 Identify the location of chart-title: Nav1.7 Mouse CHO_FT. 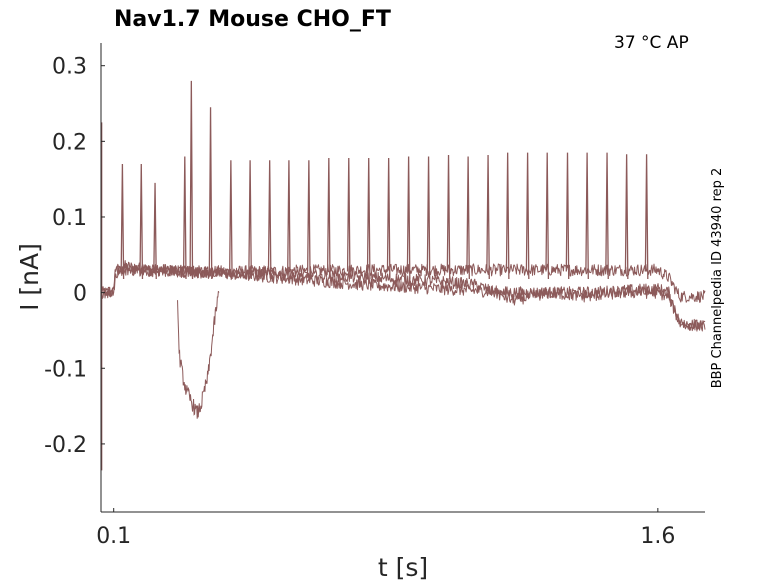
(252, 19).